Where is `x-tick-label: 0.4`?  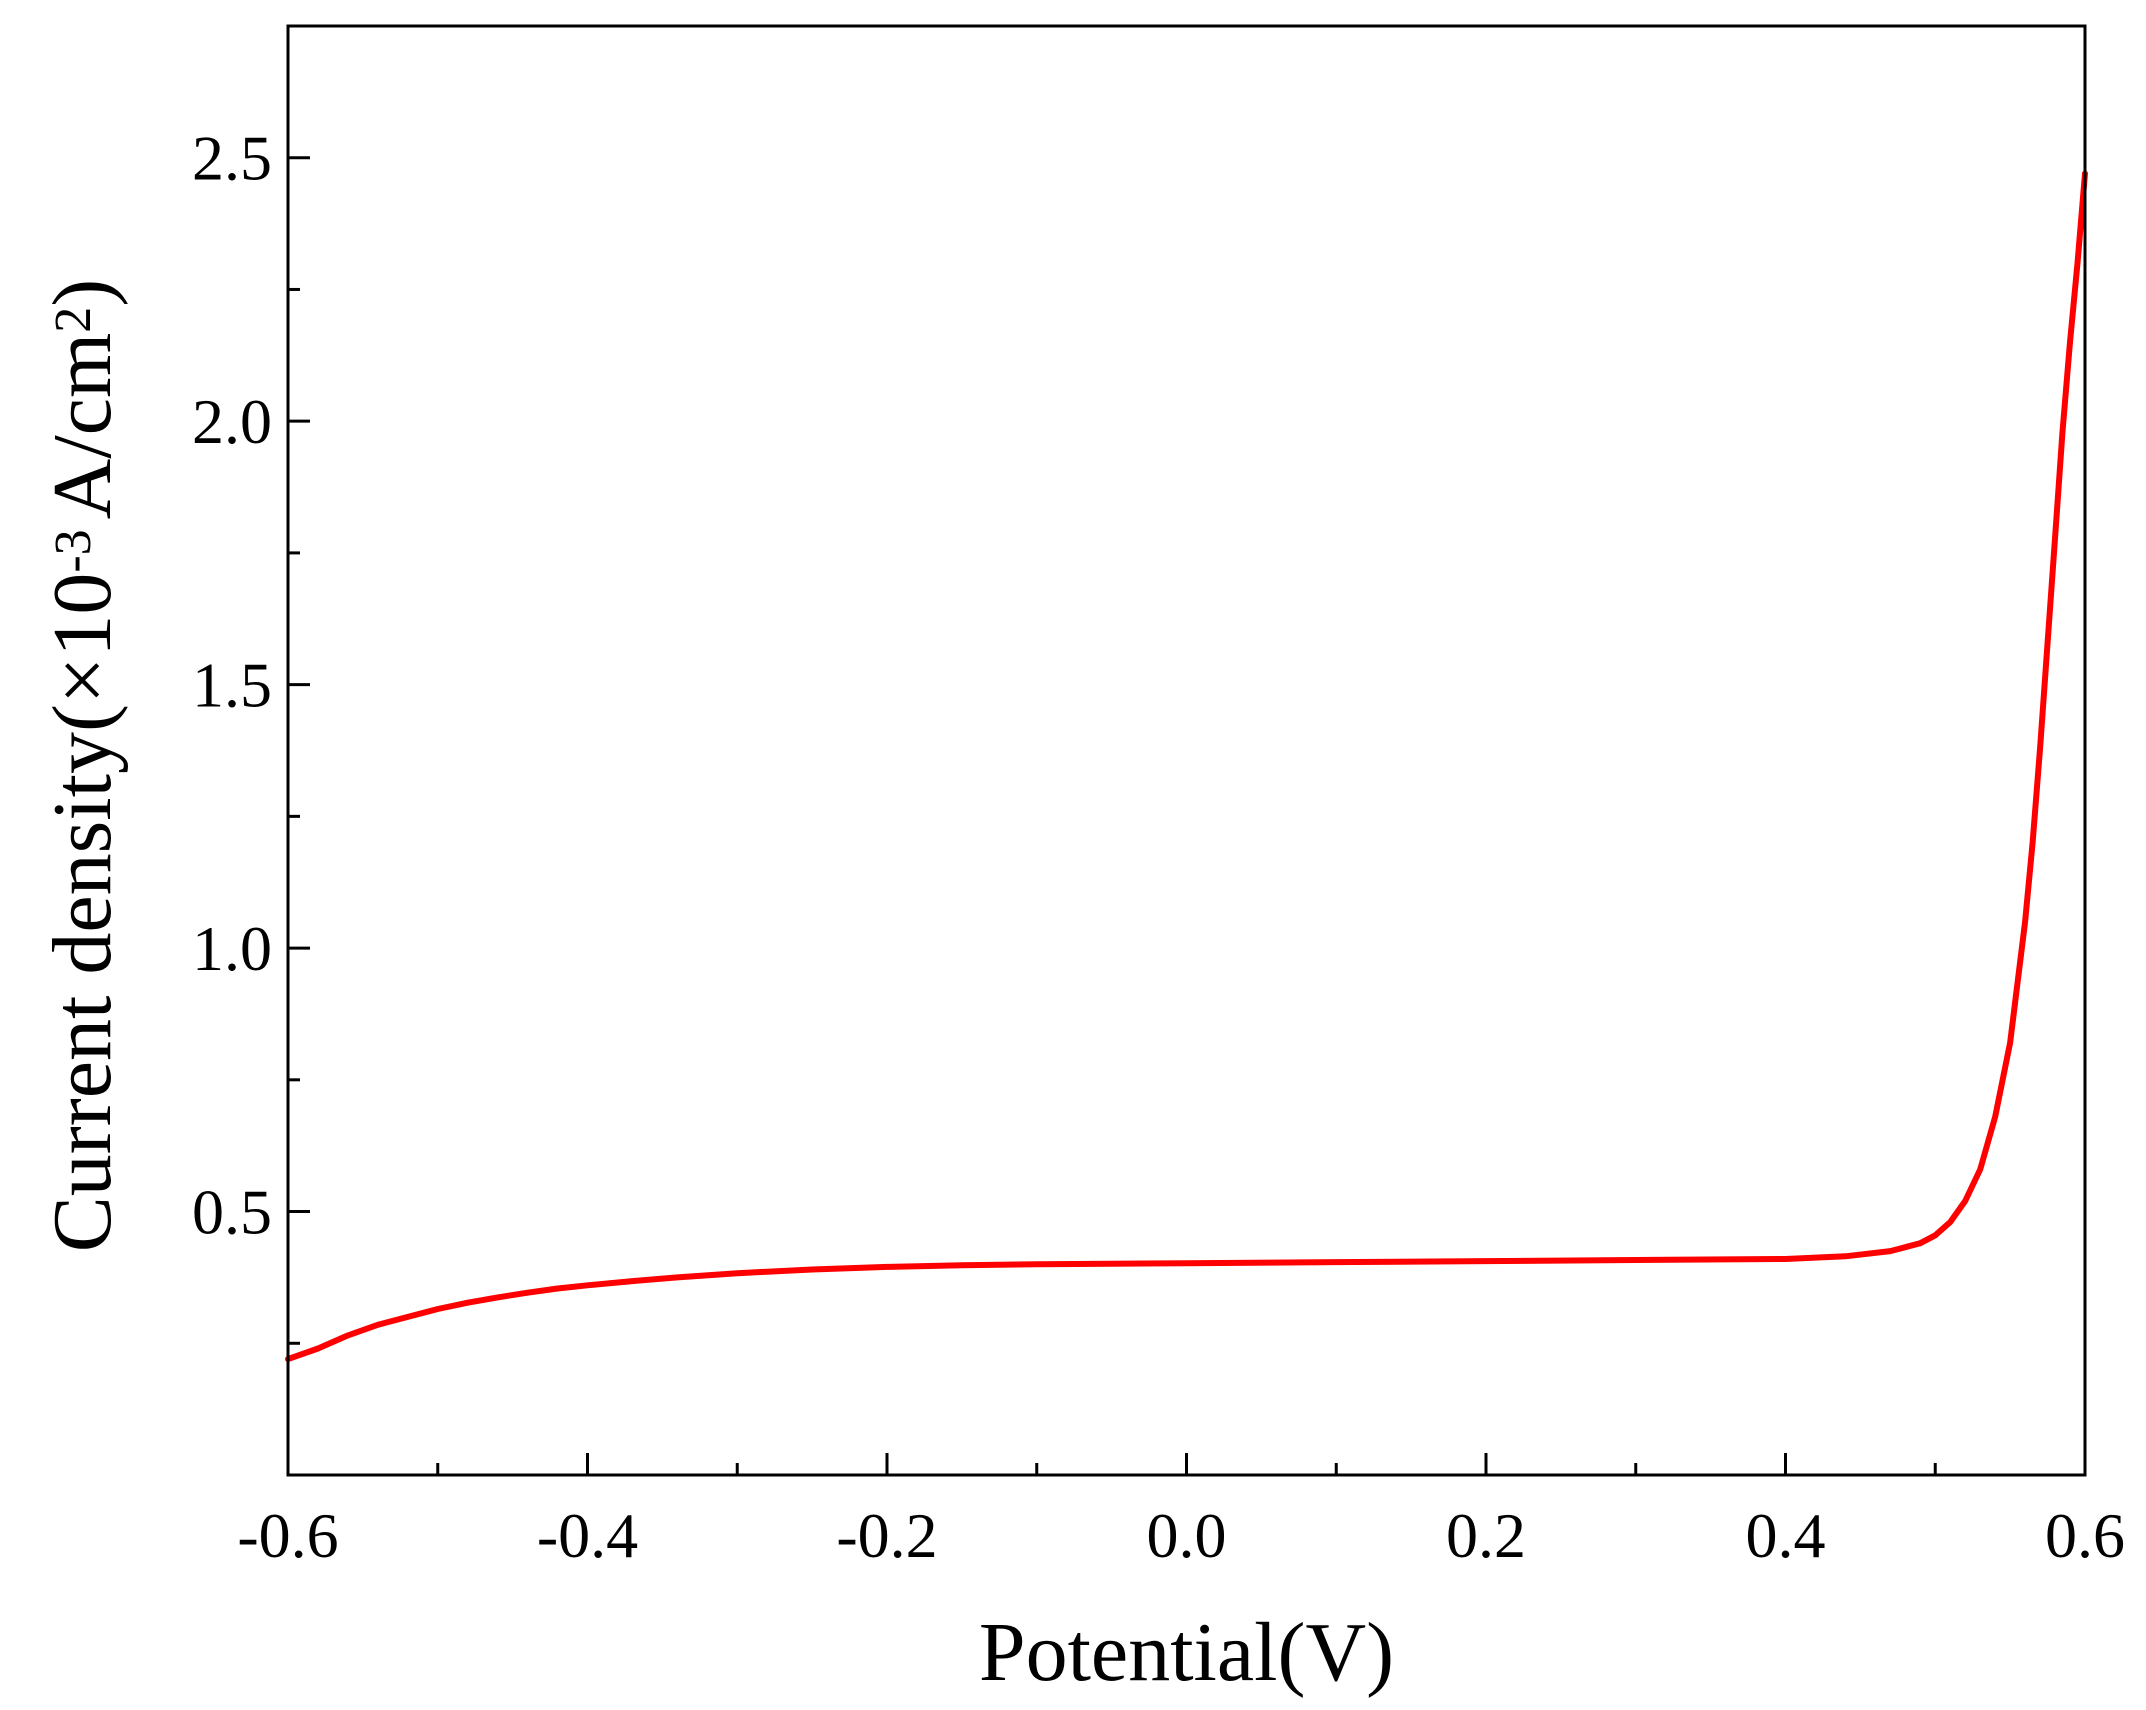 x-tick-label: 0.4 is located at coordinates (1786, 1535).